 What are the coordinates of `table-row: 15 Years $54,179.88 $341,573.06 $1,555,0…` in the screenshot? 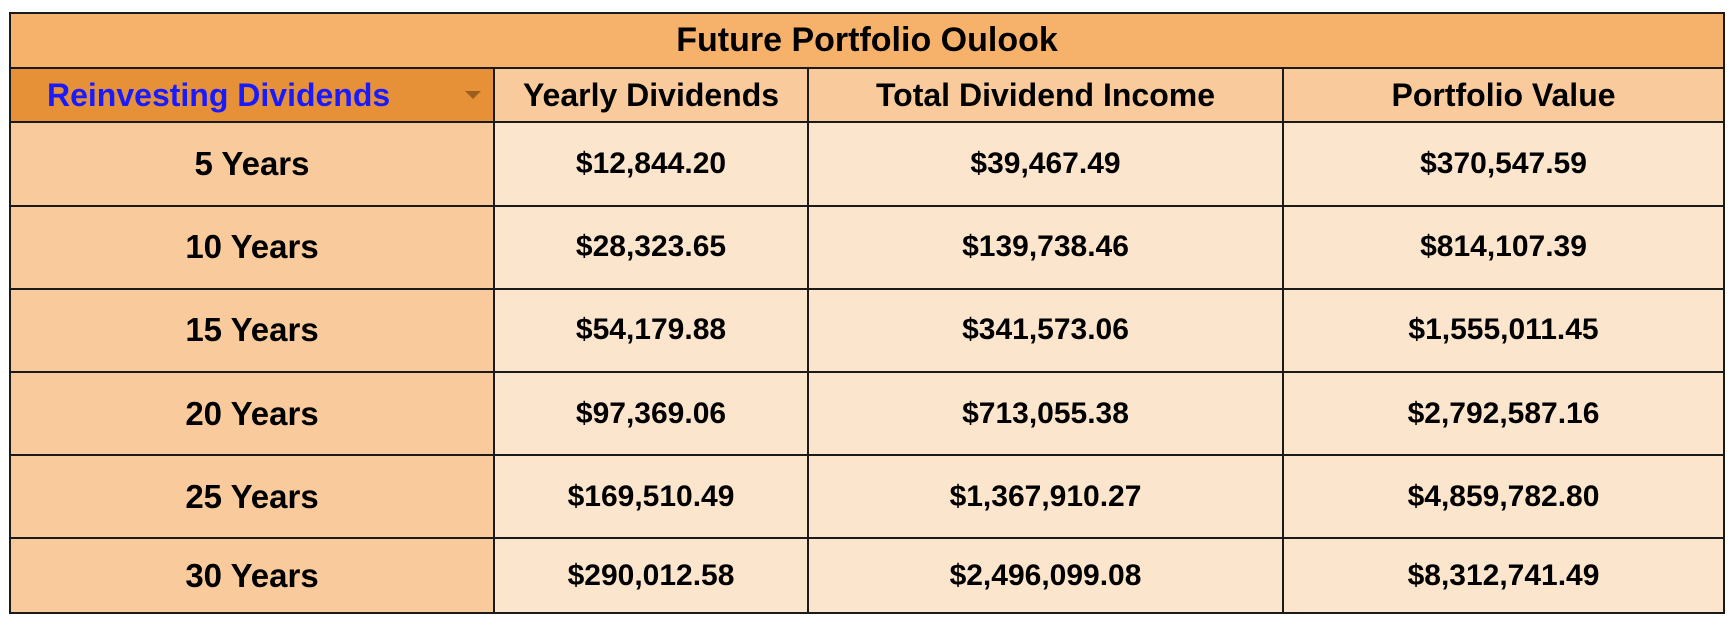 It's located at (867, 330).